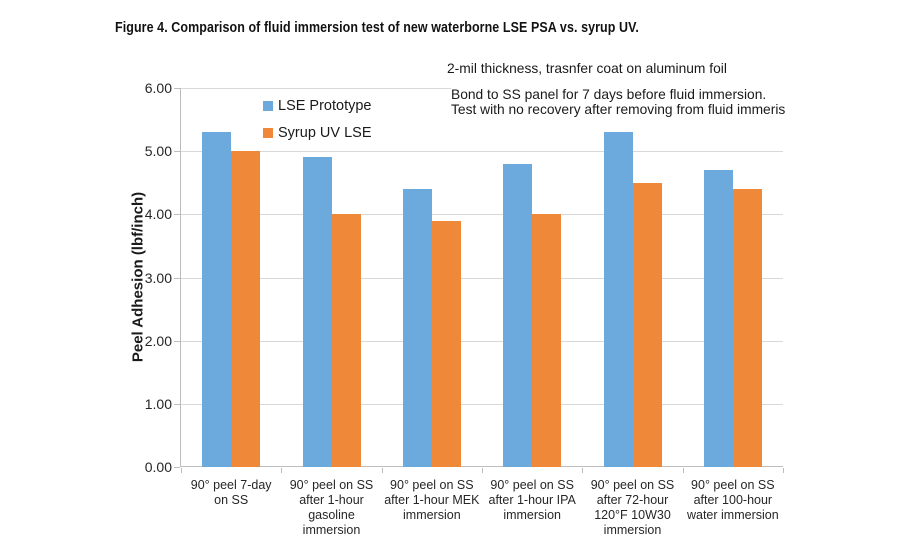 This screenshot has width=900, height=550. I want to click on y-axis-tick-label: 3.00, so click(158, 277).